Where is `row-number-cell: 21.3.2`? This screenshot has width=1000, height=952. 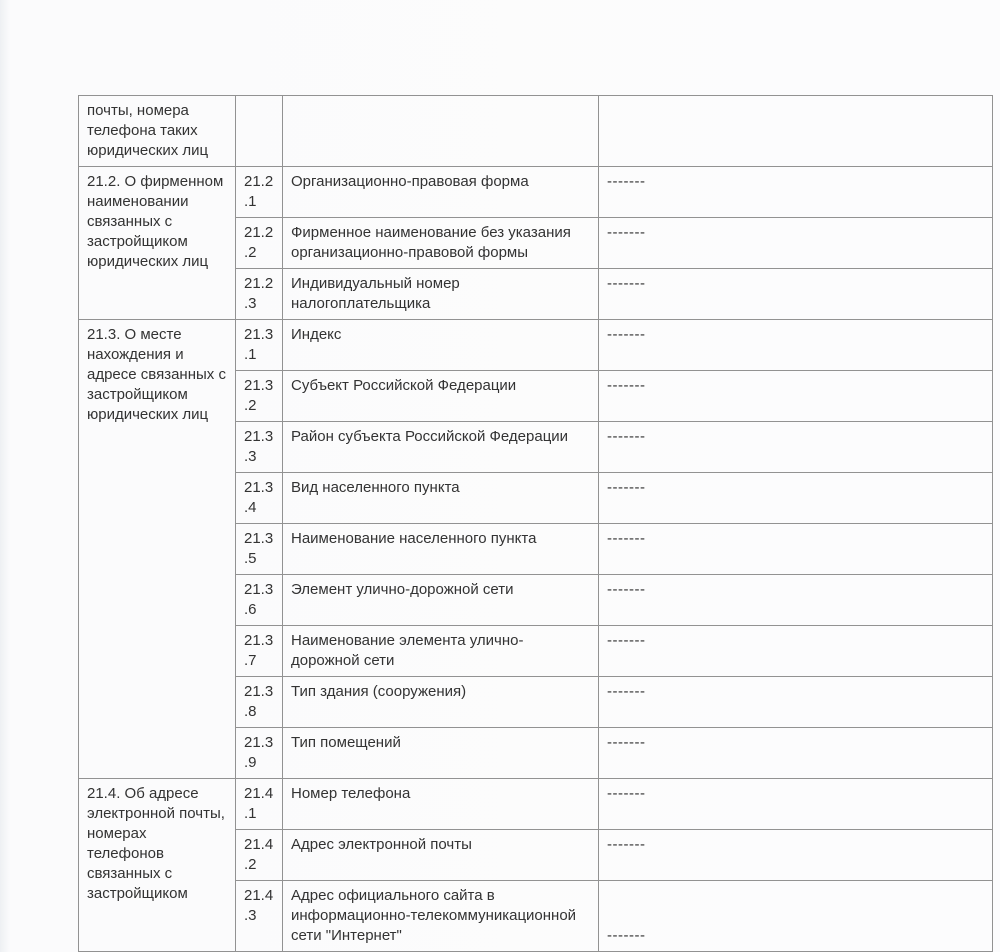
row-number-cell: 21.3.2 is located at coordinates (259, 396).